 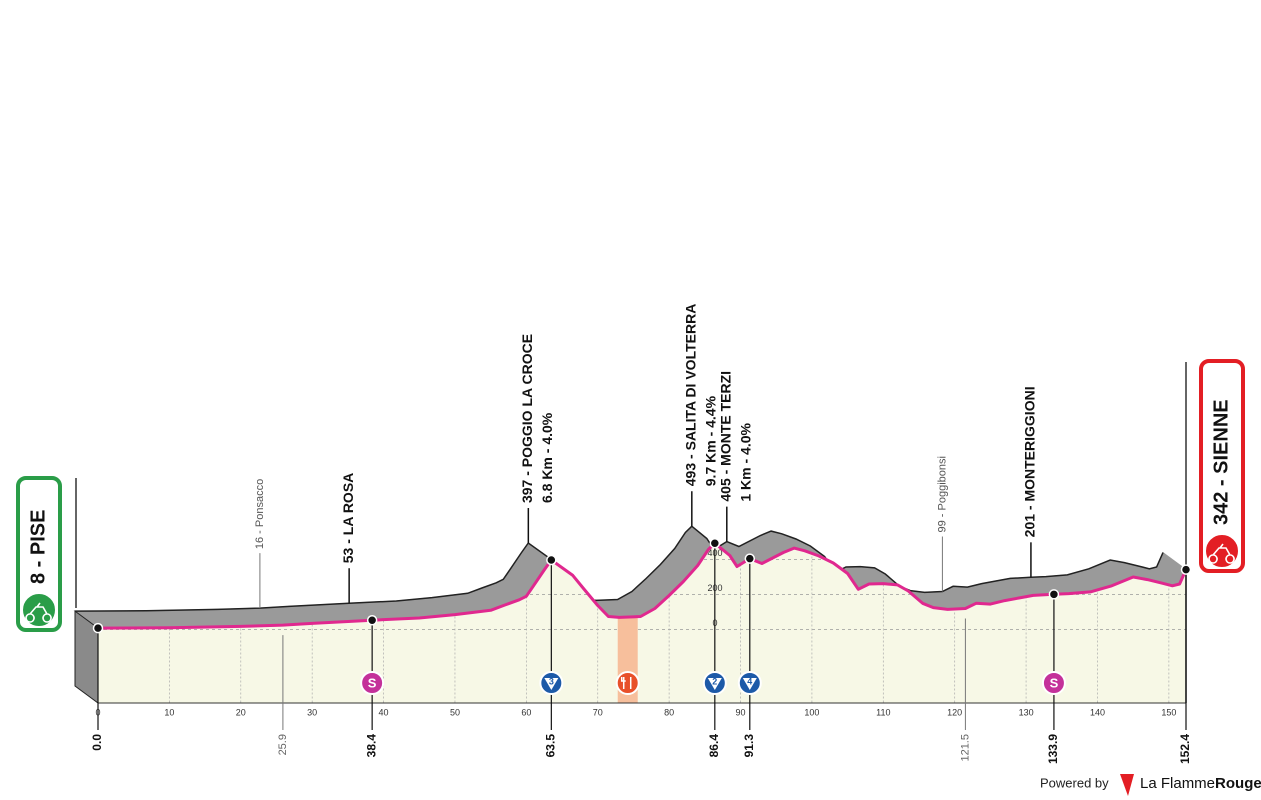 I want to click on kom-icon-text: 2, so click(x=714, y=681).